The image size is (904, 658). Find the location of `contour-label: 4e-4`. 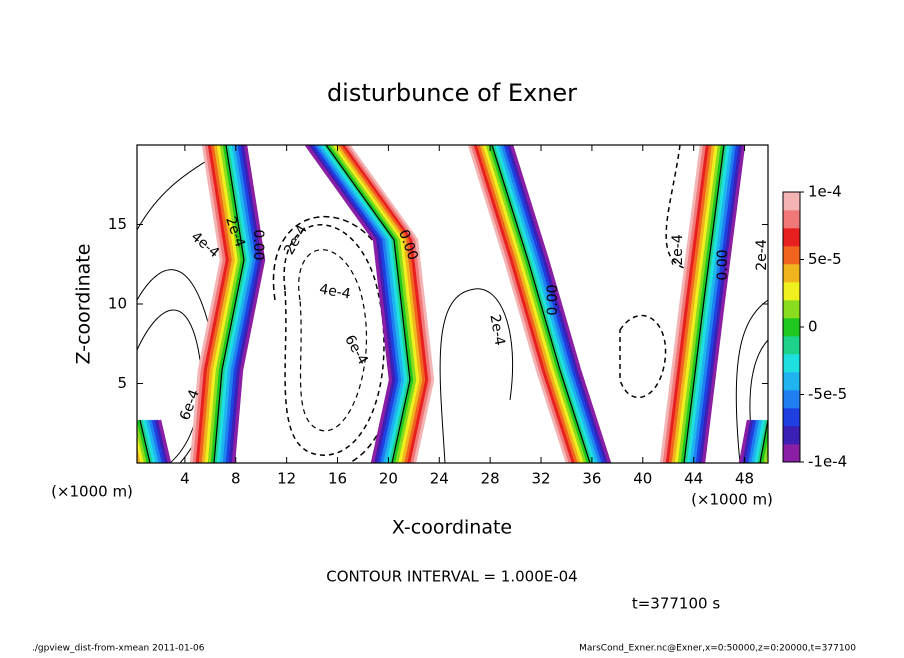

contour-label: 4e-4 is located at coordinates (335, 291).